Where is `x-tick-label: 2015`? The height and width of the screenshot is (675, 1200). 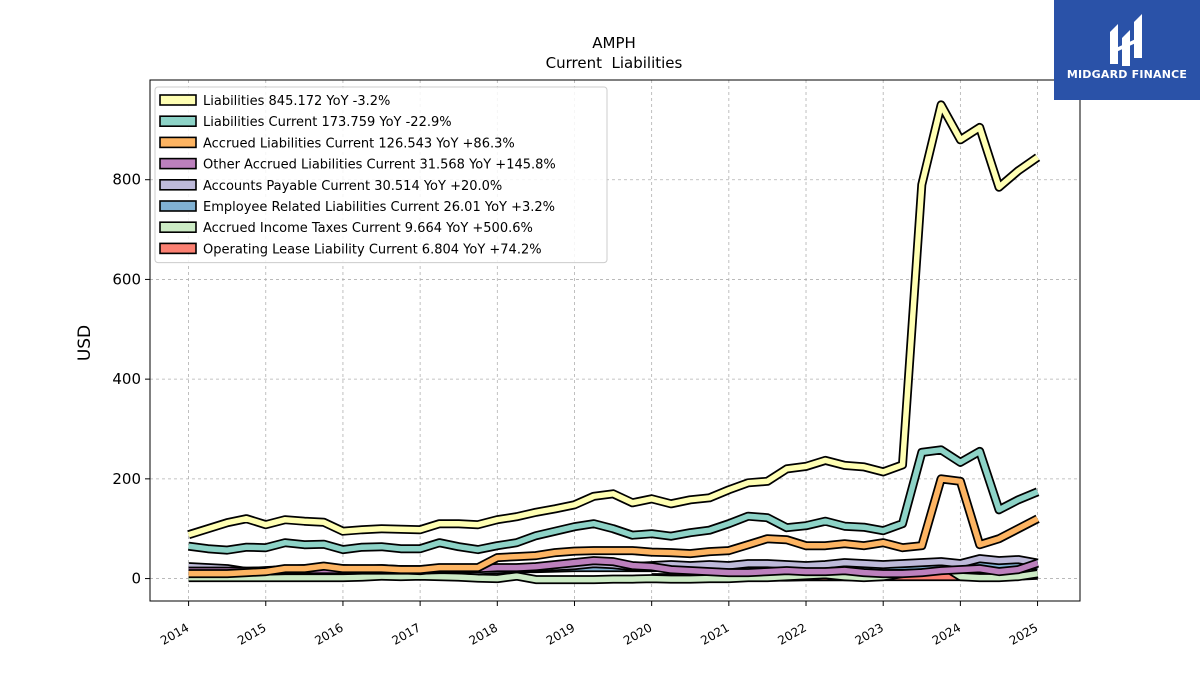 x-tick-label: 2015 is located at coordinates (251, 633).